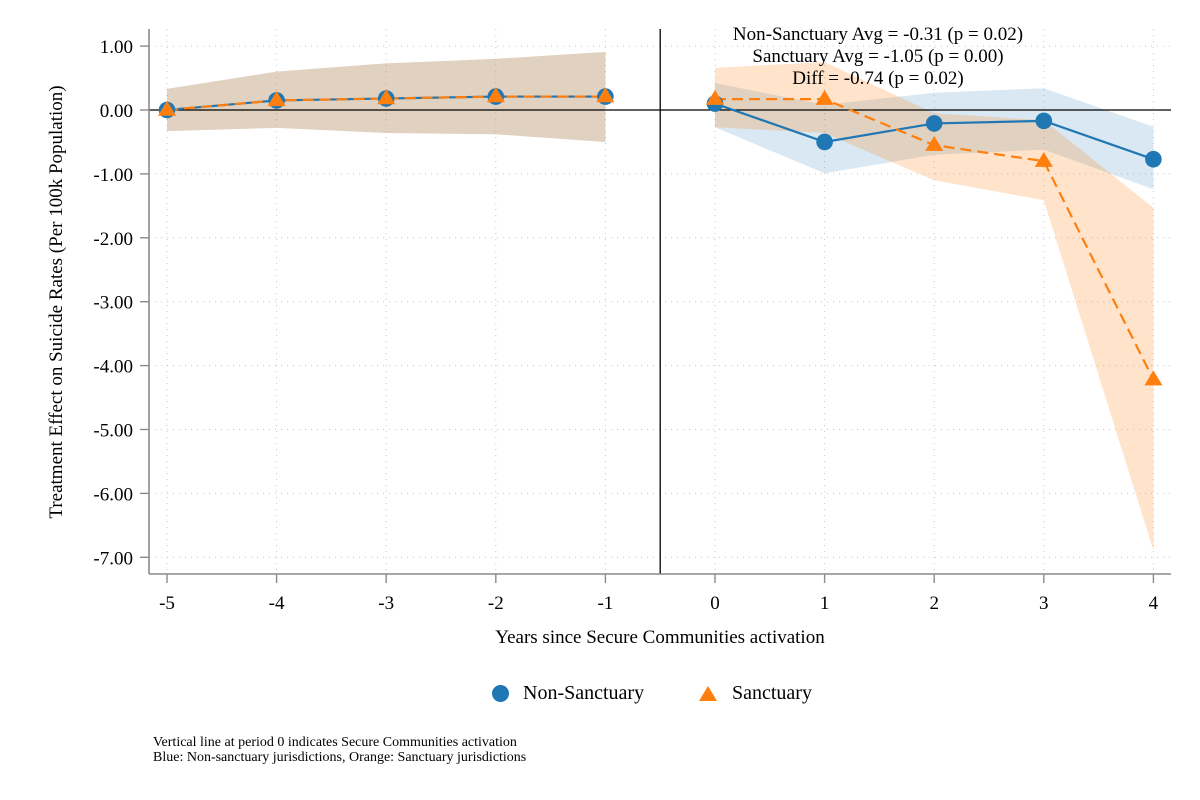 This screenshot has height=800, width=1200. Describe the element at coordinates (772, 693) in the screenshot. I see `legend-label-sanctuary: Sanctuary` at that location.